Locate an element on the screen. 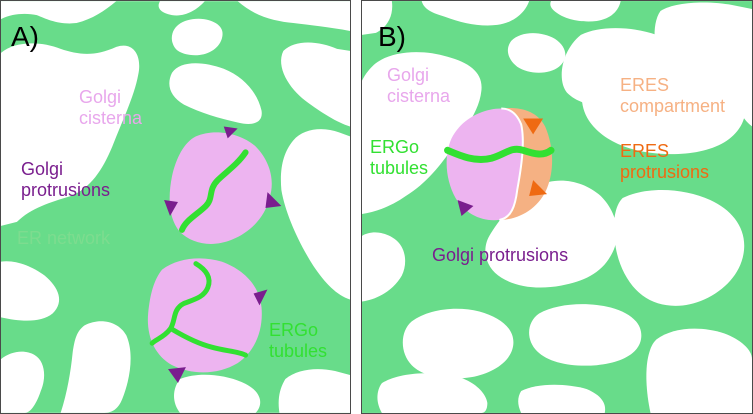 Image resolution: width=753 pixels, height=414 pixels. er-network-label: ER network is located at coordinates (64, 238).